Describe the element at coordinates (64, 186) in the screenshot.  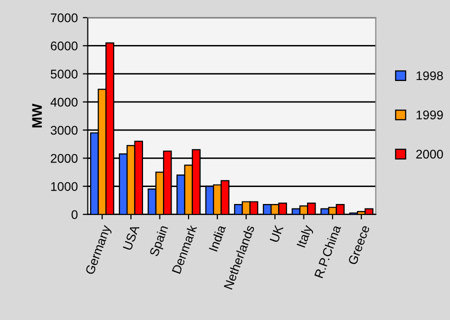
I see `y-tick-label: 1000` at that location.